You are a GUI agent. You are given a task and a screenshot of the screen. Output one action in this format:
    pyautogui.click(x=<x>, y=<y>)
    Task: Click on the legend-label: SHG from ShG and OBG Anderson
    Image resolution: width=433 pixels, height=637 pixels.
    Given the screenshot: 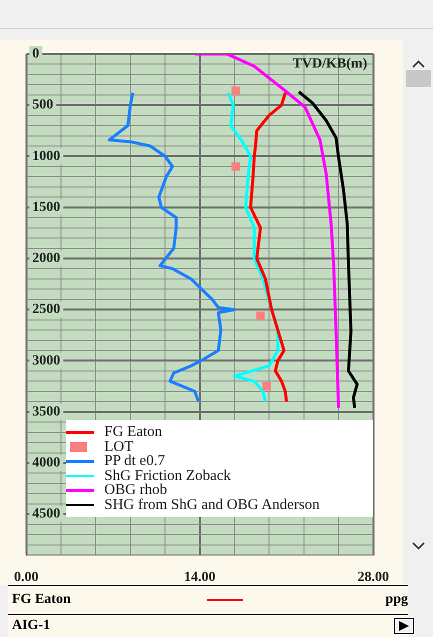 What is the action you would take?
    pyautogui.click(x=212, y=504)
    